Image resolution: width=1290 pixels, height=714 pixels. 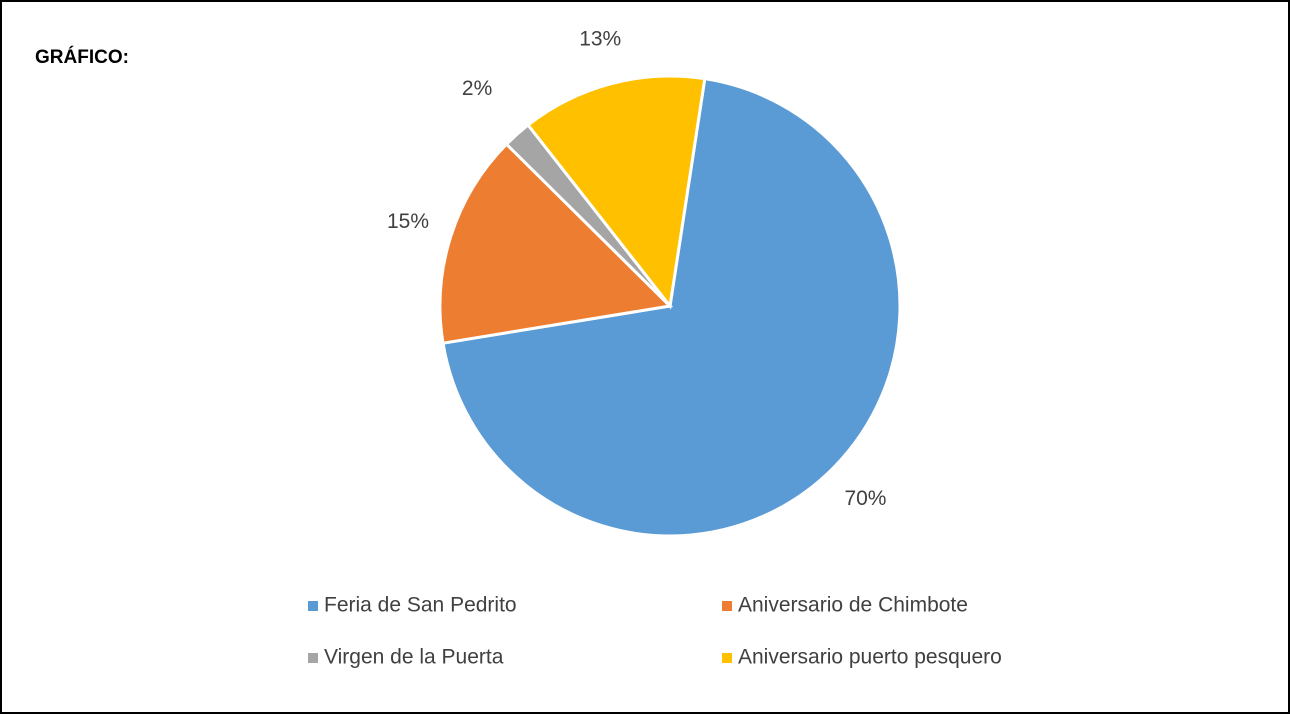 What do you see at coordinates (82, 57) in the screenshot?
I see `chart-title: GRÁFICO:` at bounding box center [82, 57].